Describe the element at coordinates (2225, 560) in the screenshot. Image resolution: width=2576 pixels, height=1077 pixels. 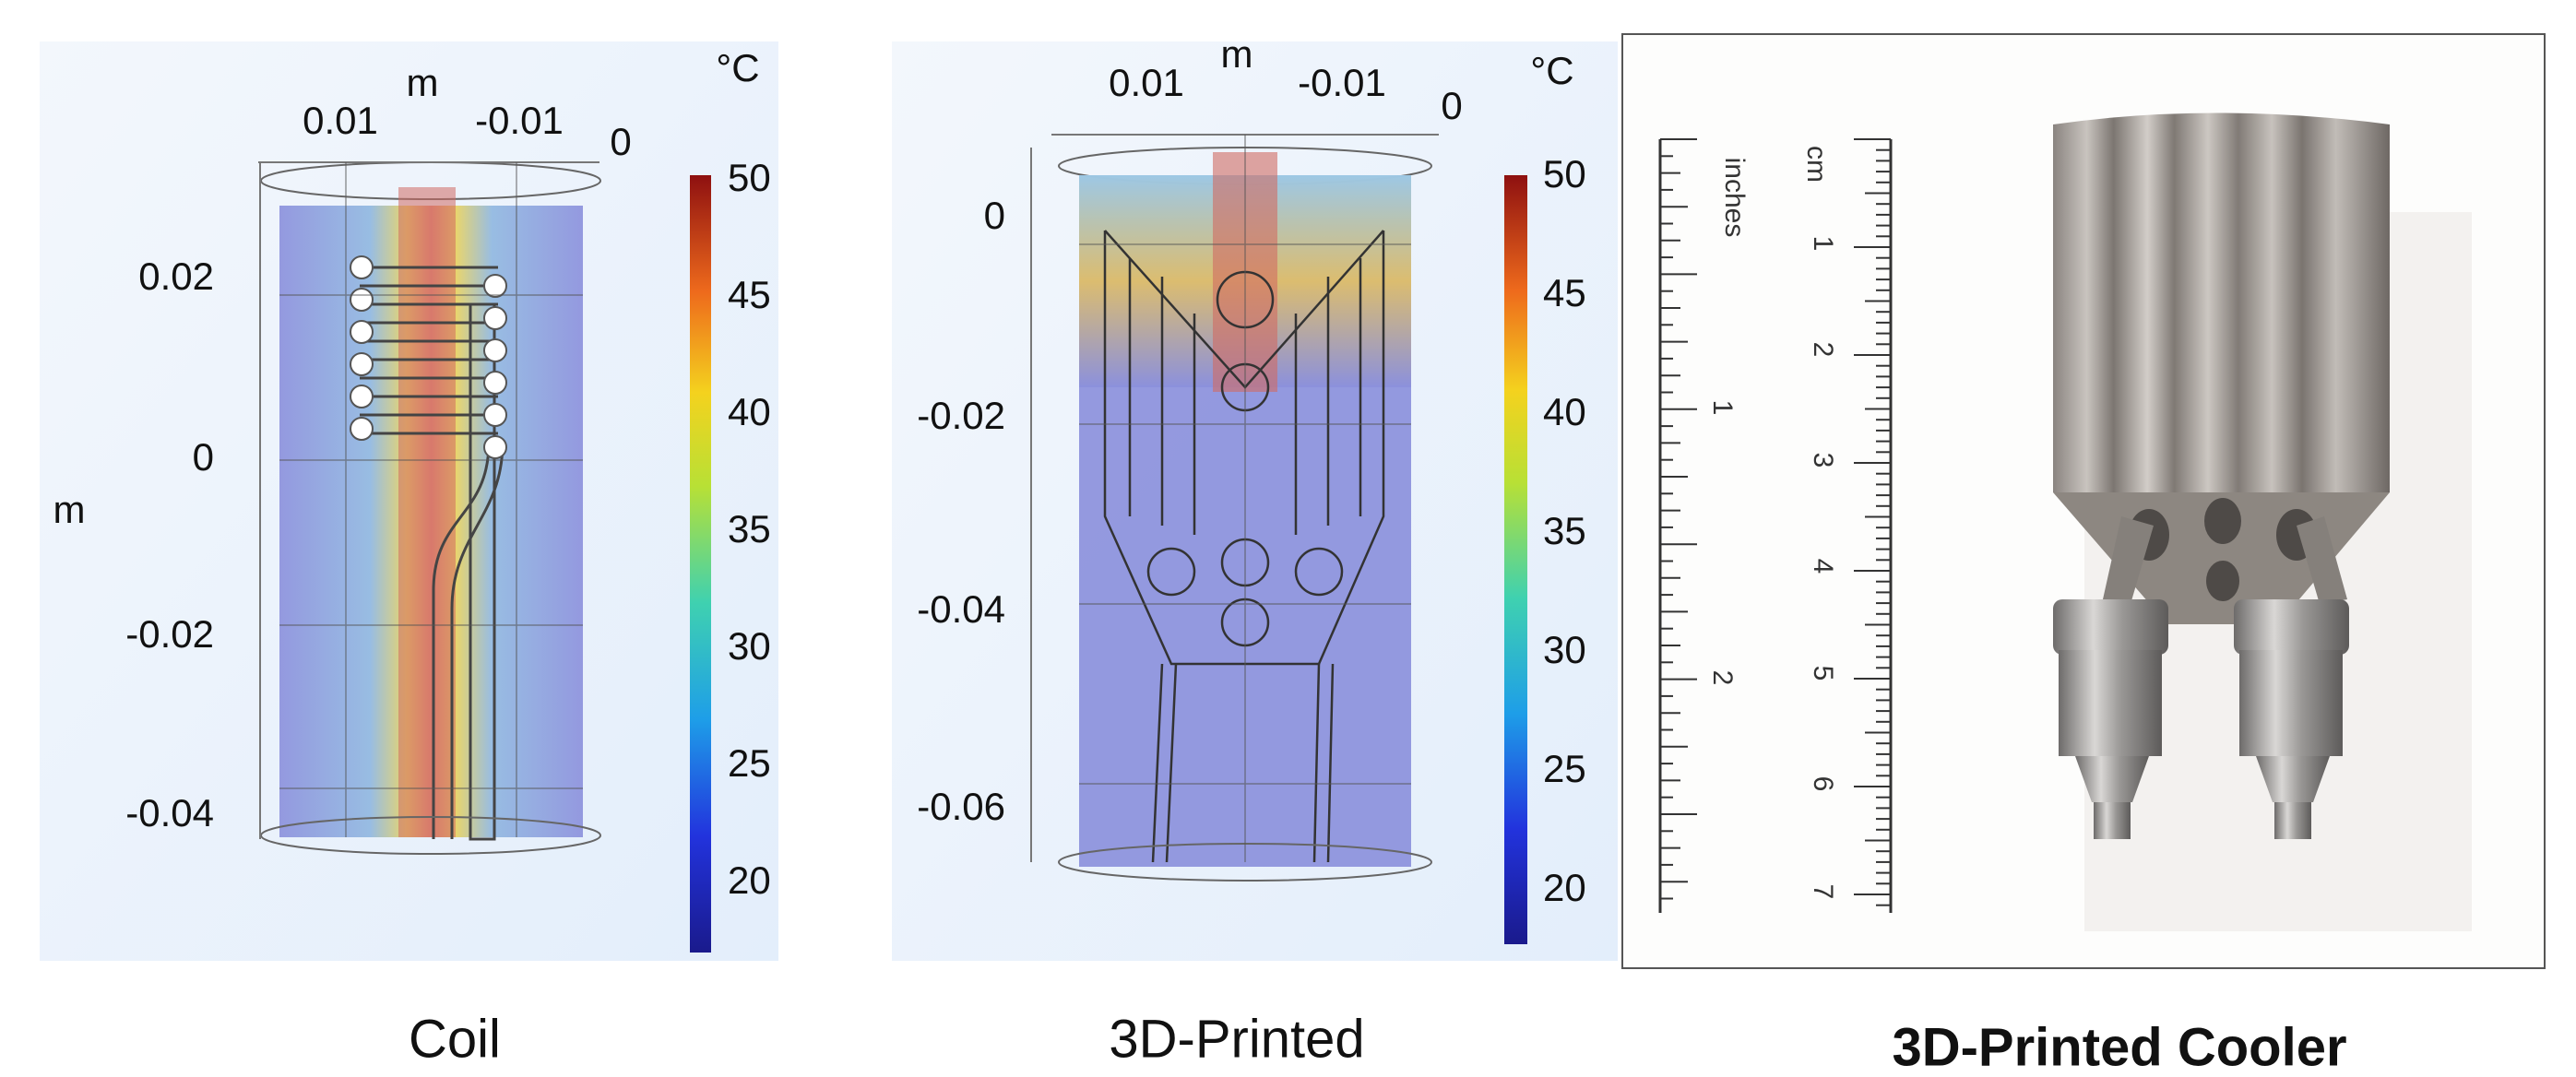
I see `cooler-legs` at that location.